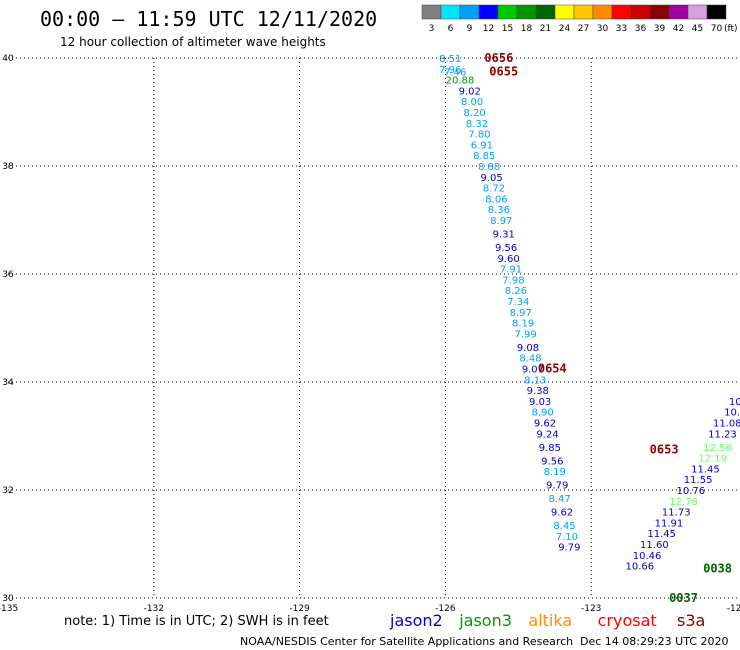  What do you see at coordinates (455, 73) in the screenshot?
I see `wave-height-label: 7.46` at bounding box center [455, 73].